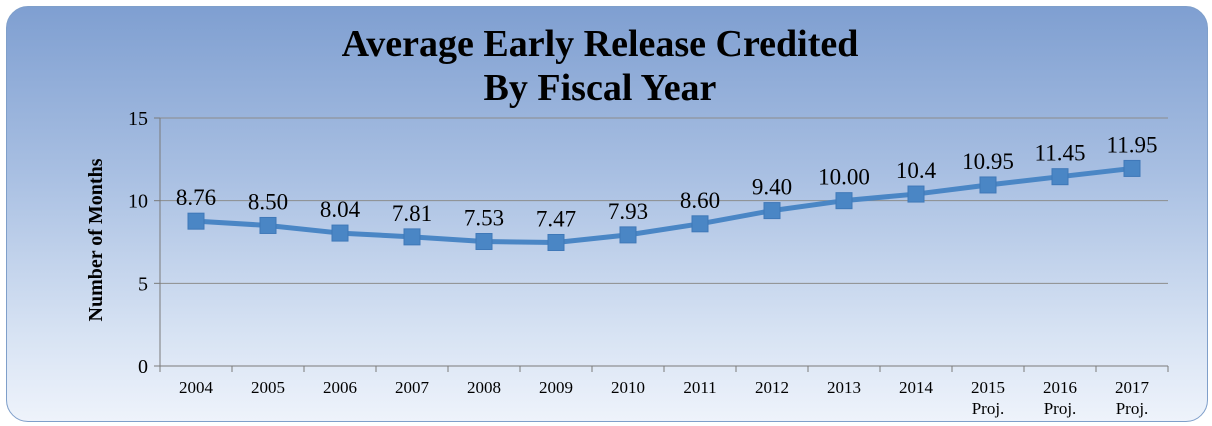  Describe the element at coordinates (772, 187) in the screenshot. I see `data-label: 9.40` at that location.